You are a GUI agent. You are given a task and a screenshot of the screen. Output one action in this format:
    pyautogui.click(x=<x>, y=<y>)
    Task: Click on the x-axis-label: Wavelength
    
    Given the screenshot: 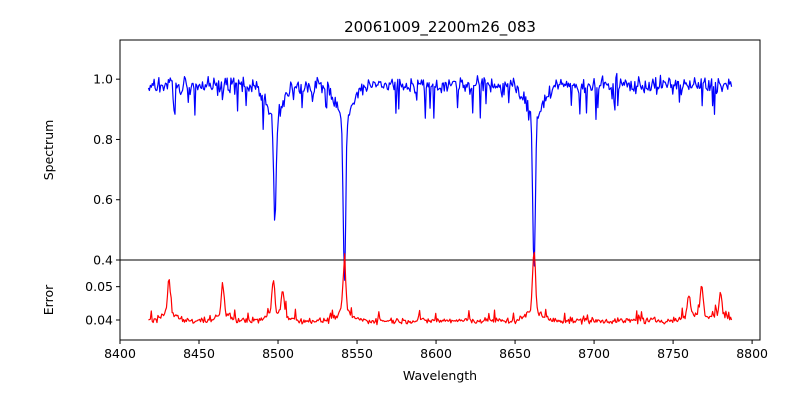 What is the action you would take?
    pyautogui.click(x=440, y=375)
    